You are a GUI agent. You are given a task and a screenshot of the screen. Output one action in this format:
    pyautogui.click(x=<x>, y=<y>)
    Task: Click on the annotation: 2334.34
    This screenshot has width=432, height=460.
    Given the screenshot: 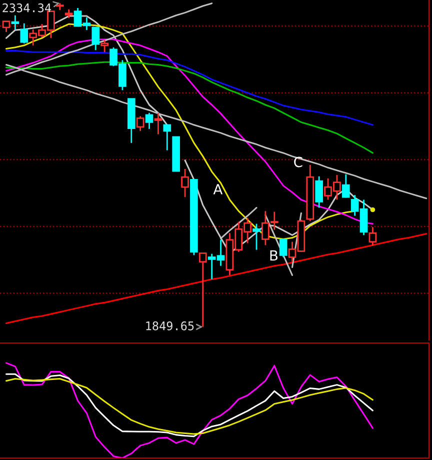 What is the action you would take?
    pyautogui.click(x=26, y=7)
    